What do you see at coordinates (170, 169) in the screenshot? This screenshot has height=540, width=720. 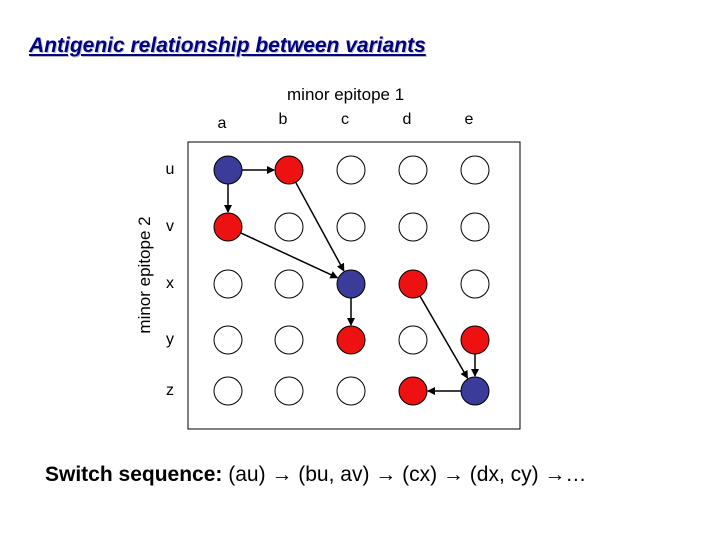 I see `row-label-u: u` at bounding box center [170, 169].